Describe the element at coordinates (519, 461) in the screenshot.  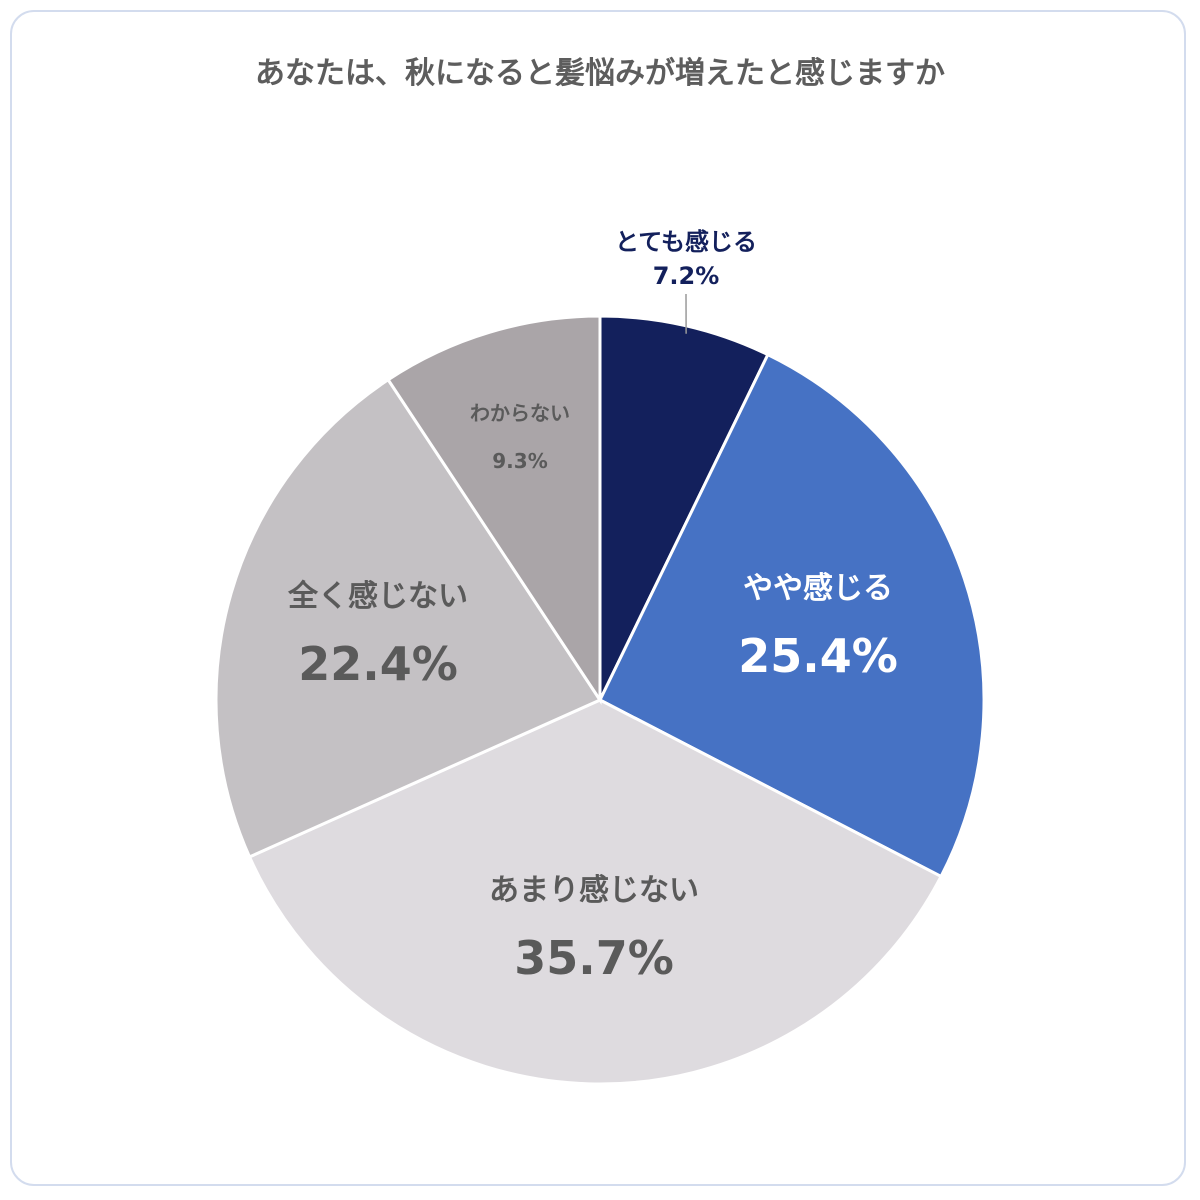
I see `slice-value-unknown: 9.3%` at that location.